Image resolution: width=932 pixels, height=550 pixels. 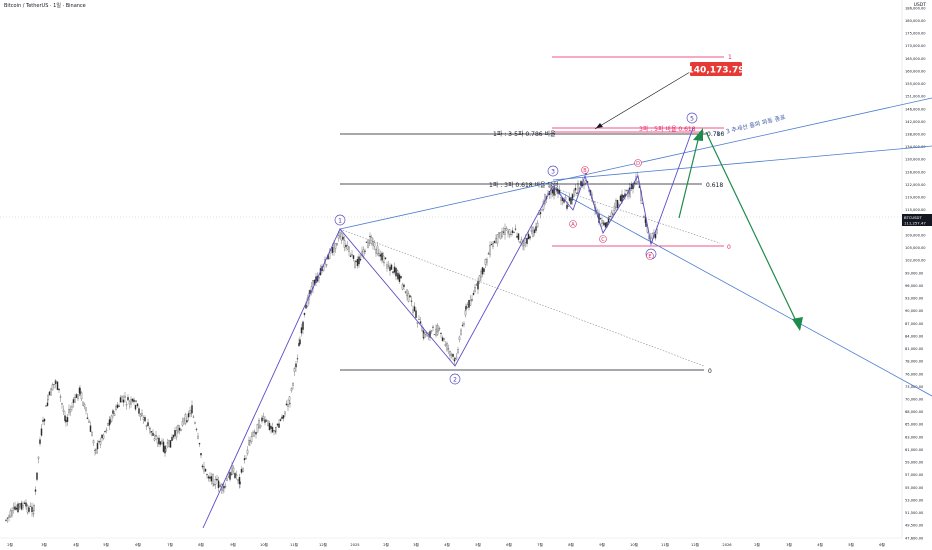 What do you see at coordinates (914, 349) in the screenshot?
I see `y-tick-label: 81,000.00` at bounding box center [914, 349].